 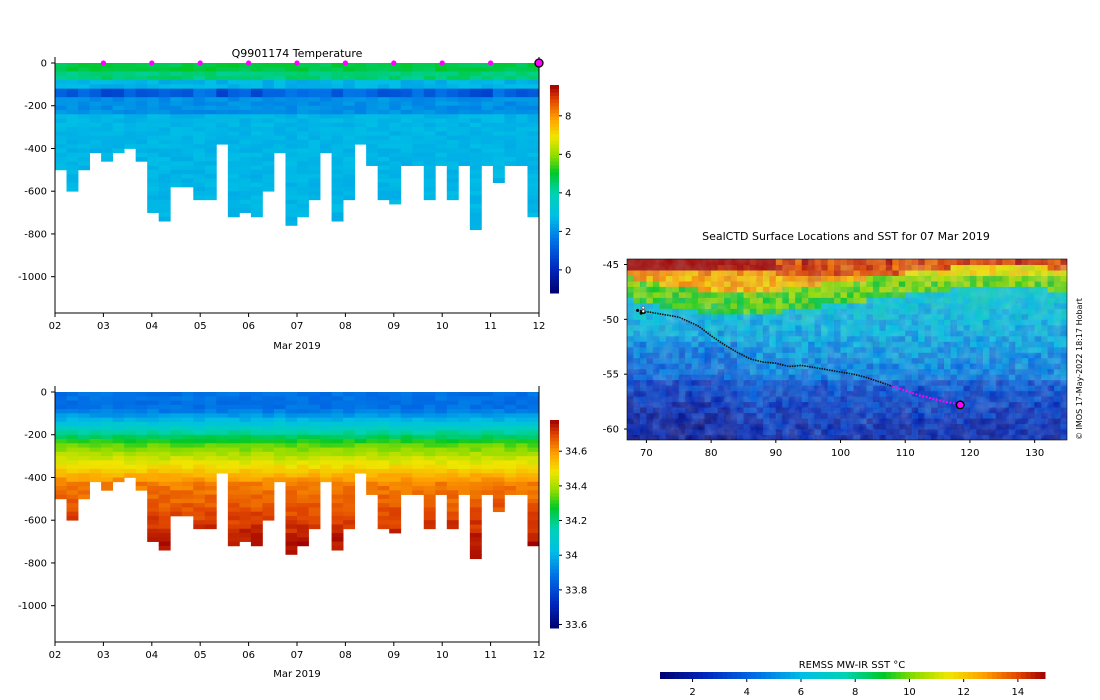 I want to click on map-y-tick-label: -50, so click(x=611, y=320).